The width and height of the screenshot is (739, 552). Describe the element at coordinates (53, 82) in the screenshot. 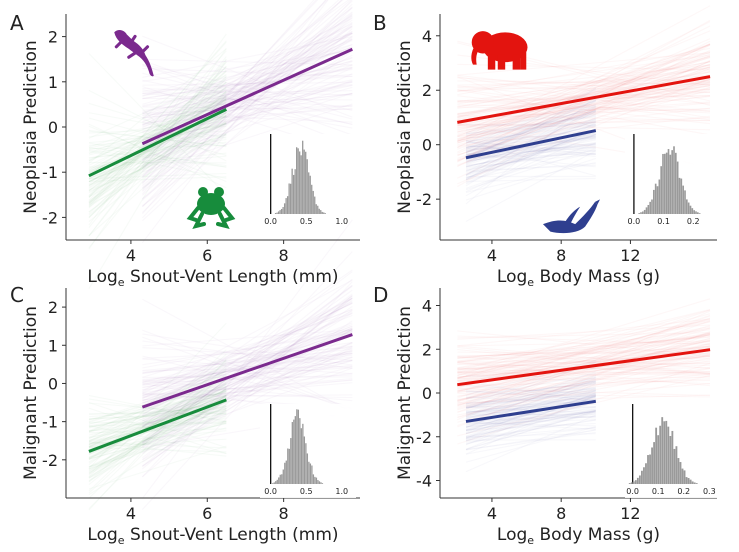

I see `y-tick-label: 1` at that location.